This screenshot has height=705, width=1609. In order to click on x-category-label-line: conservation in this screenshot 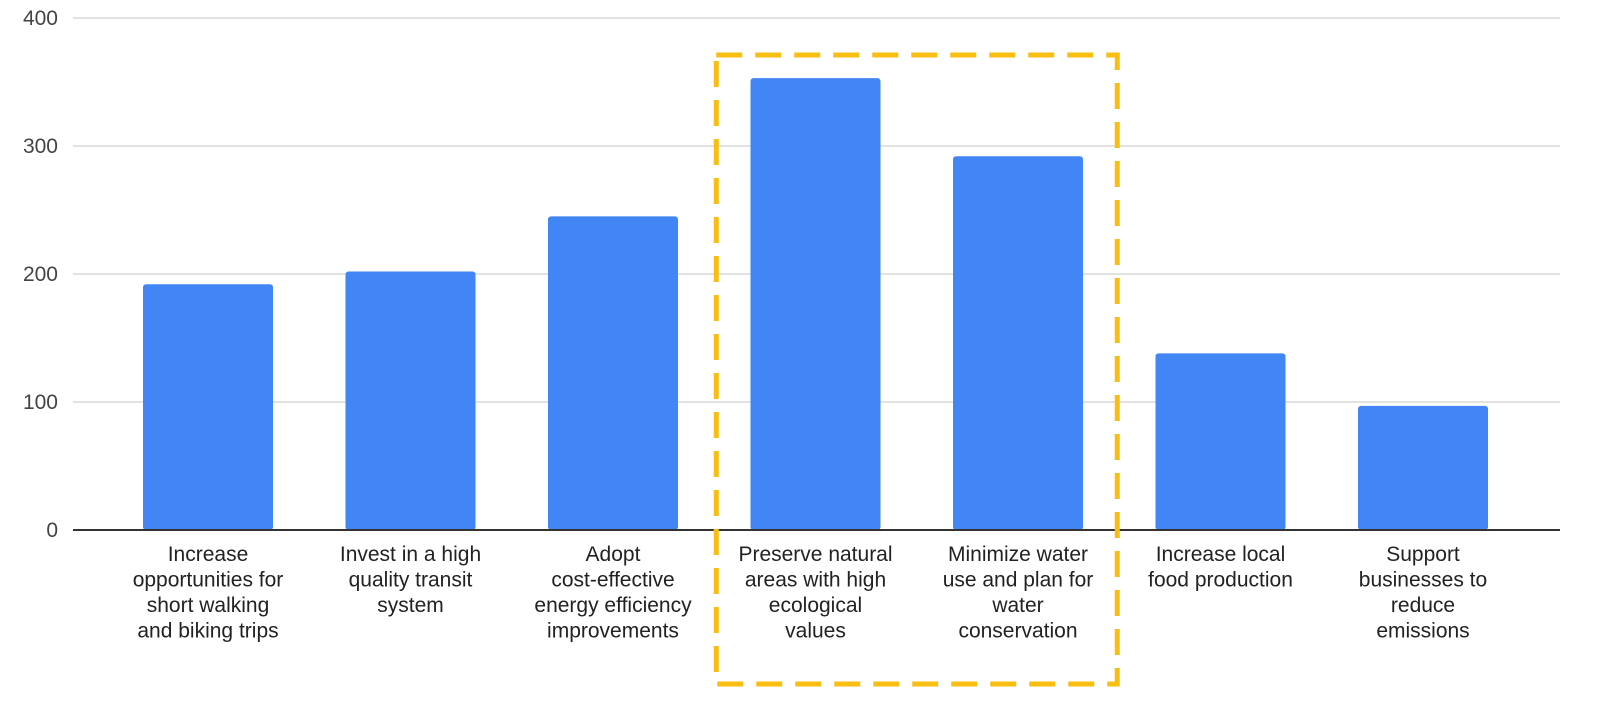, I will do `click(1017, 631)`.